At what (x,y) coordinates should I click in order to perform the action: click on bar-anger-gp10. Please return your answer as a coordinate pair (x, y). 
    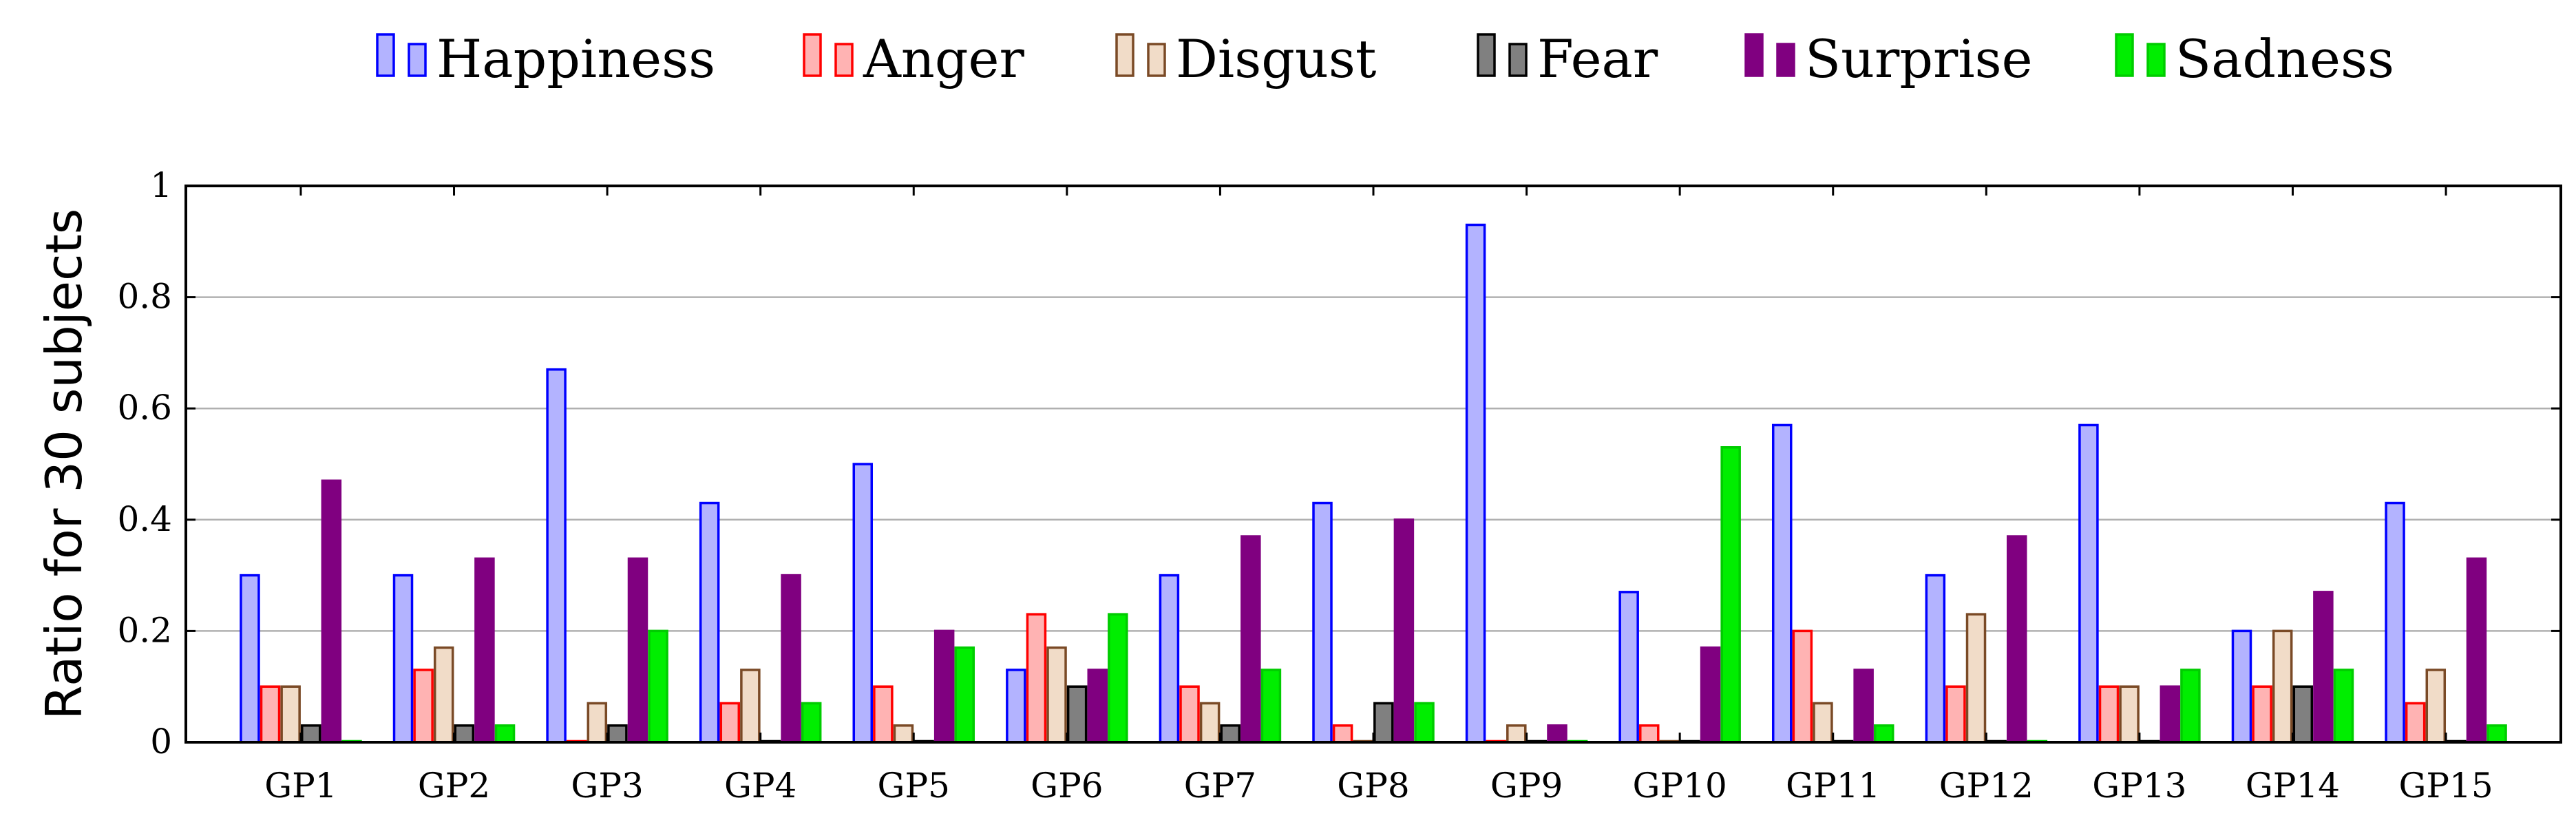
    Looking at the image, I should click on (1649, 734).